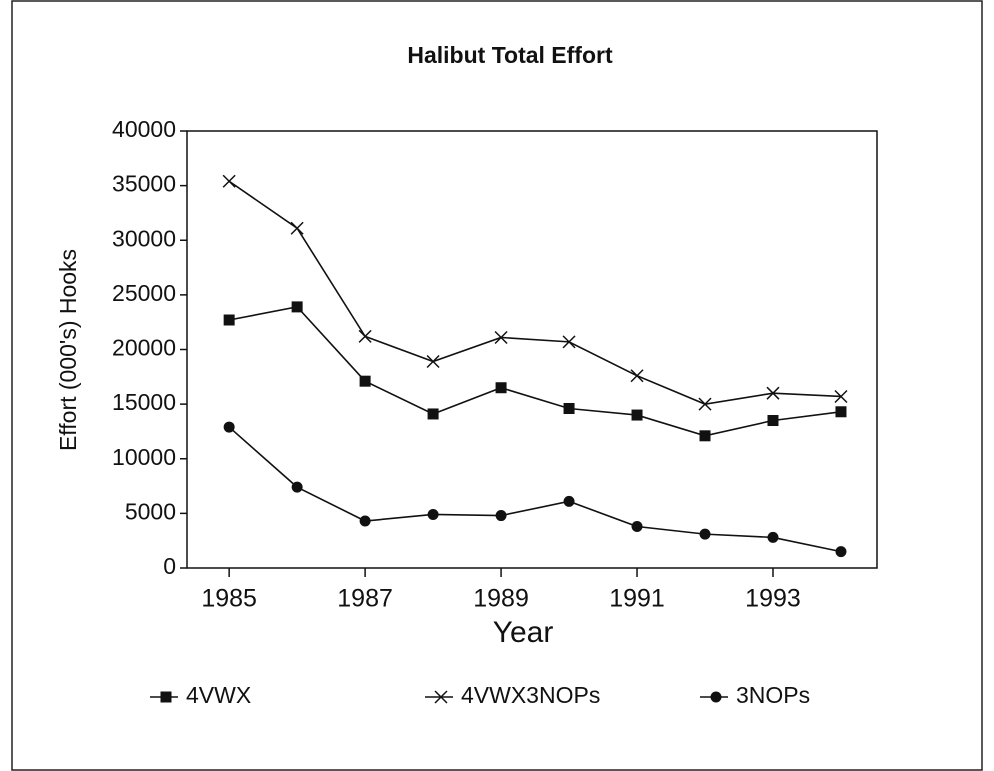  I want to click on y-tick-label: 15000, so click(144, 402).